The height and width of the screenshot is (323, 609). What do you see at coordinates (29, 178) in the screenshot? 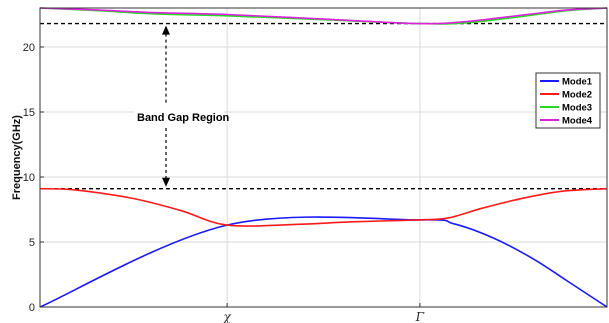
I see `y-tick-label: 10` at bounding box center [29, 178].